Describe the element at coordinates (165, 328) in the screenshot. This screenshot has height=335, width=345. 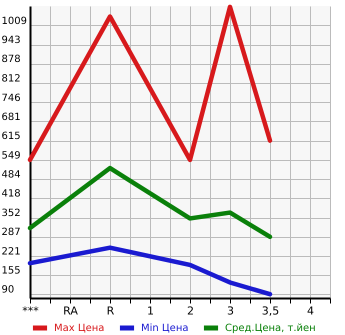
I see `legend-label: Min Цена` at that location.